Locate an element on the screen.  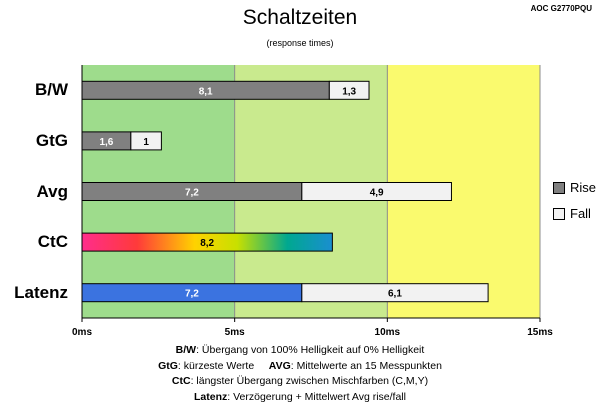
legend-item-fall: Fall is located at coordinates (572, 213).